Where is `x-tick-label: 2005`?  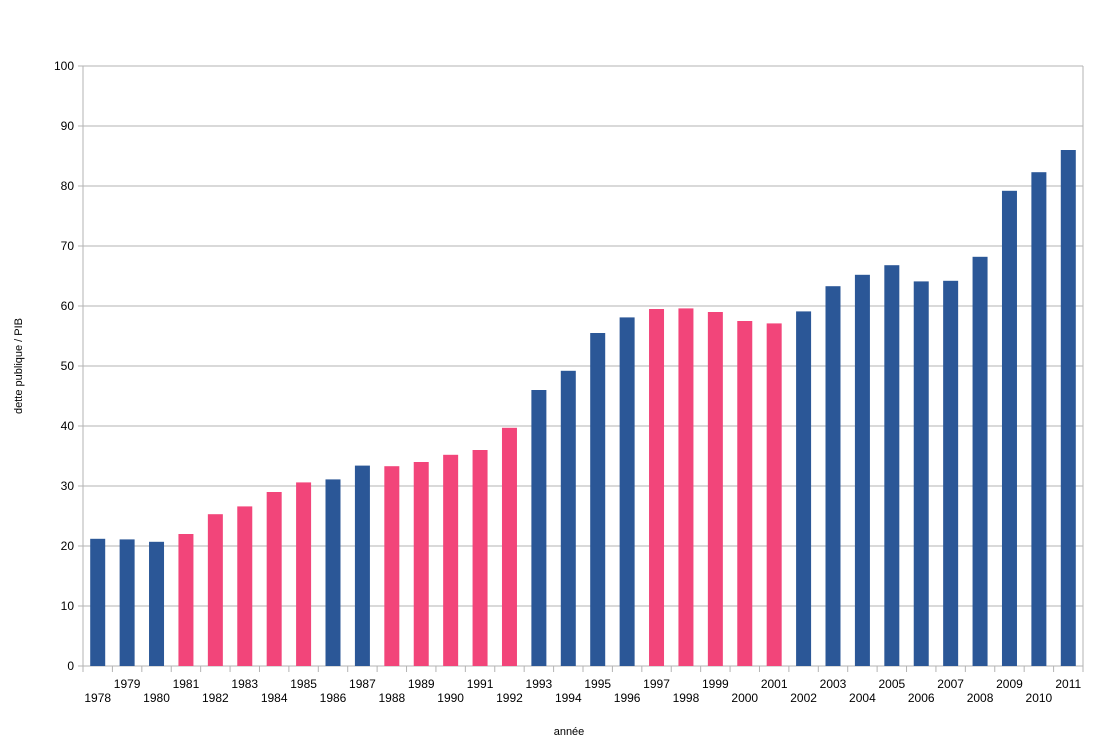
x-tick-label: 2005 is located at coordinates (891, 684).